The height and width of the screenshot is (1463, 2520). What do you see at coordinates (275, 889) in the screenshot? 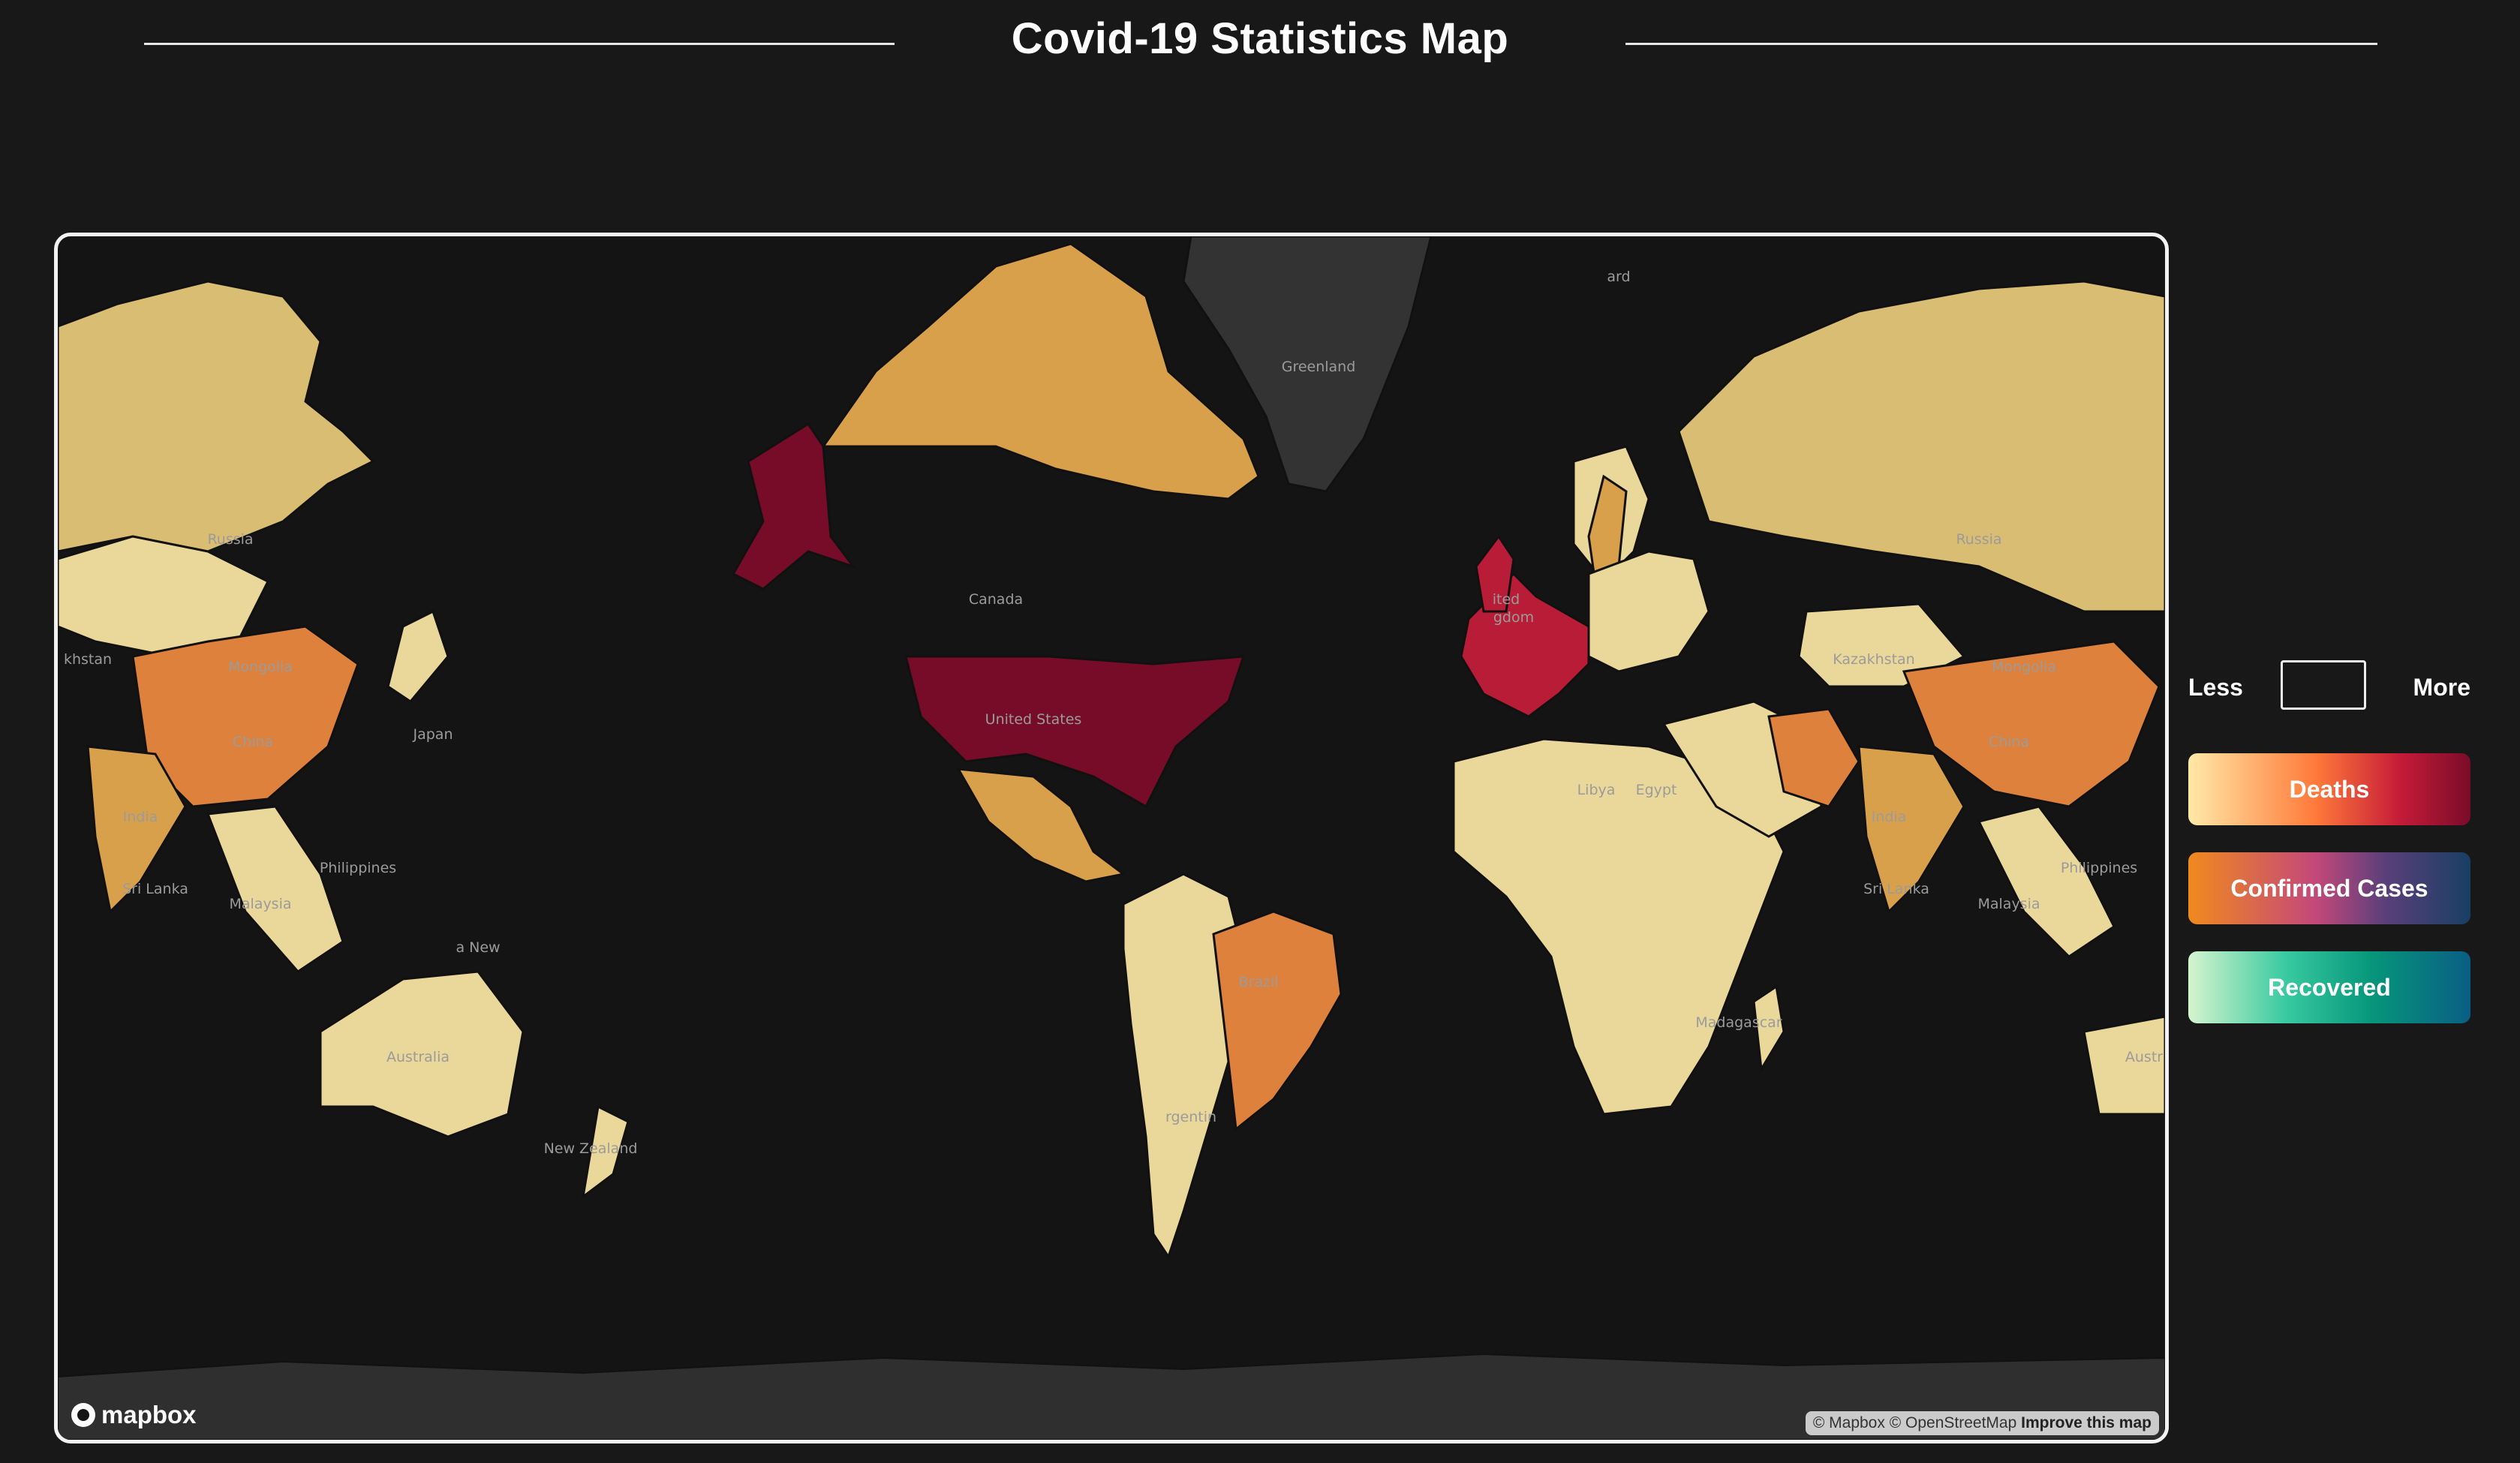
I see `map-se-asia-left` at bounding box center [275, 889].